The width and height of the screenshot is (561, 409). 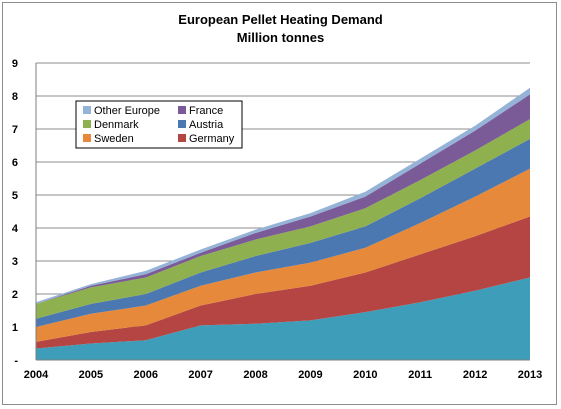 I want to click on x-tick-label: 2010, so click(x=365, y=375).